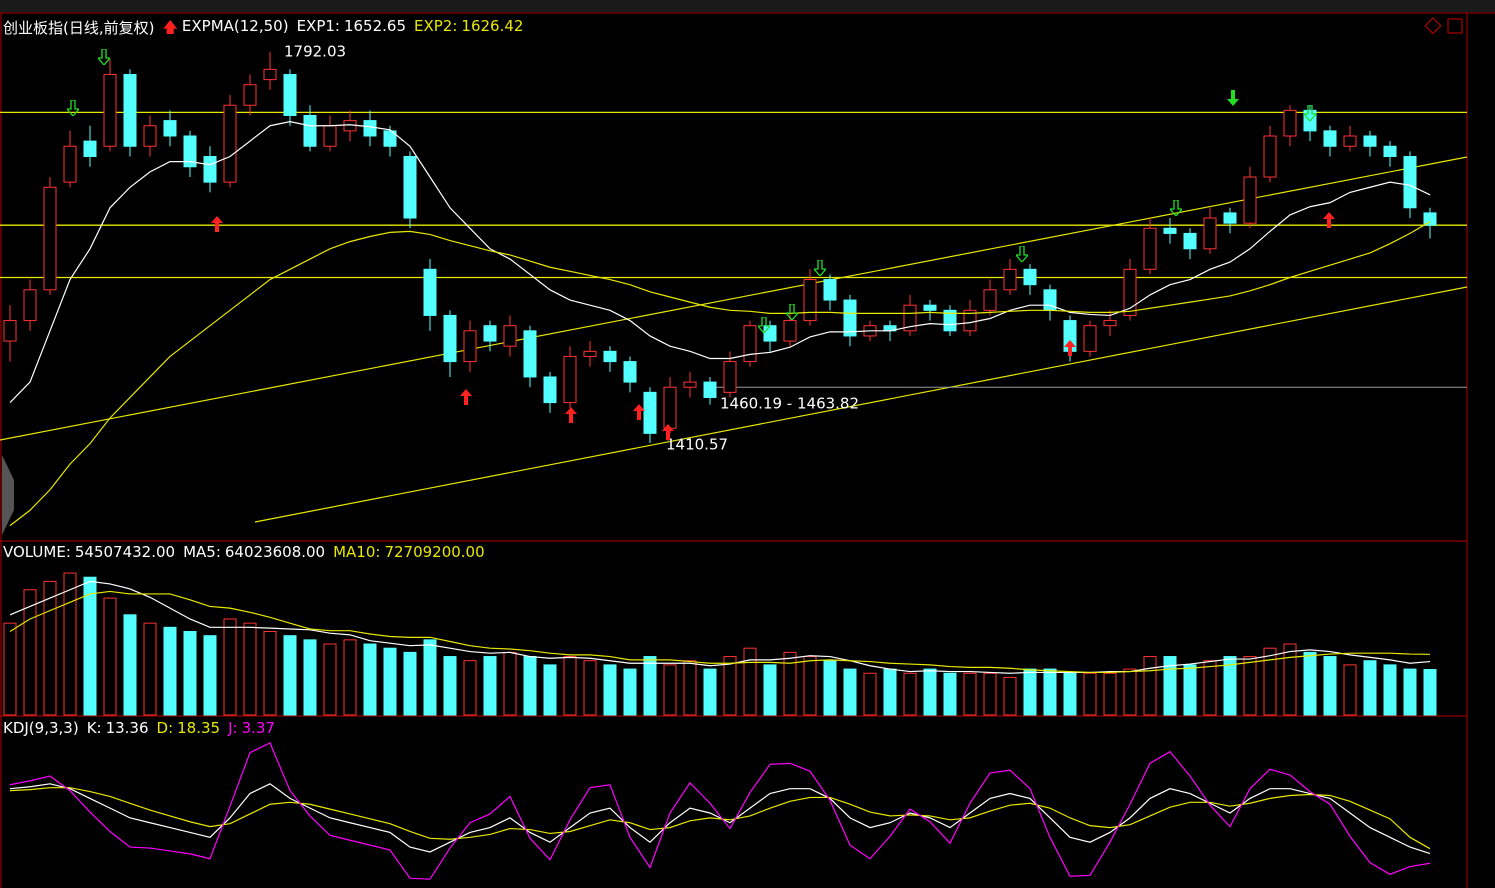  Describe the element at coordinates (436, 26) in the screenshot. I see `legend-name: EXP2:` at that location.